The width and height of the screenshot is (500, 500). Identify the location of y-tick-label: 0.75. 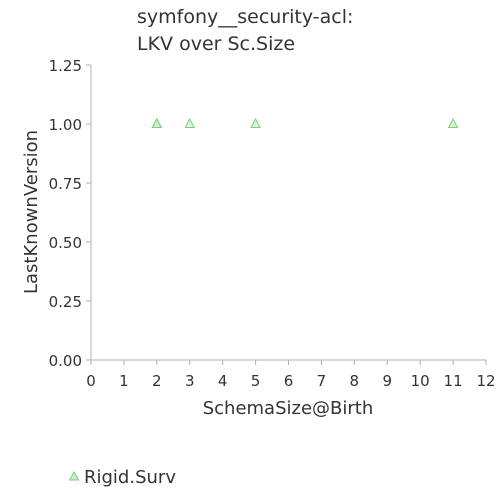
(65, 184).